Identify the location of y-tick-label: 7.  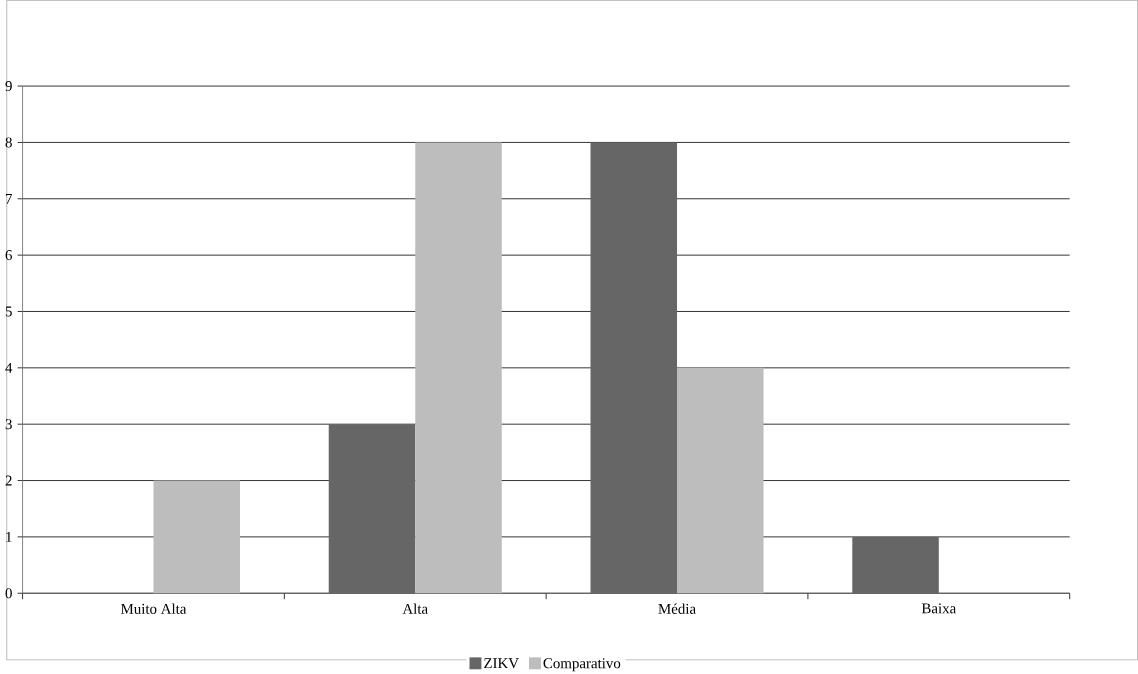
(8, 198).